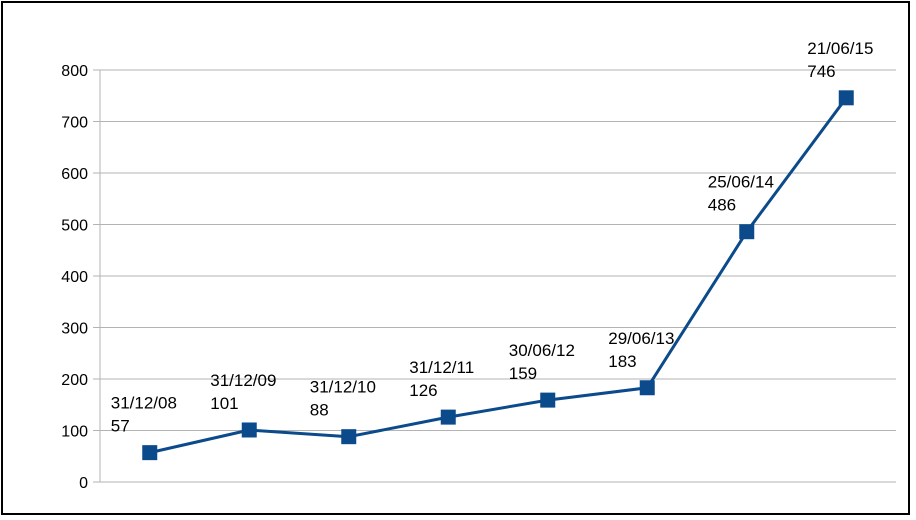 This screenshot has height=520, width=916. I want to click on y-tick-label-700: 700, so click(74, 123).